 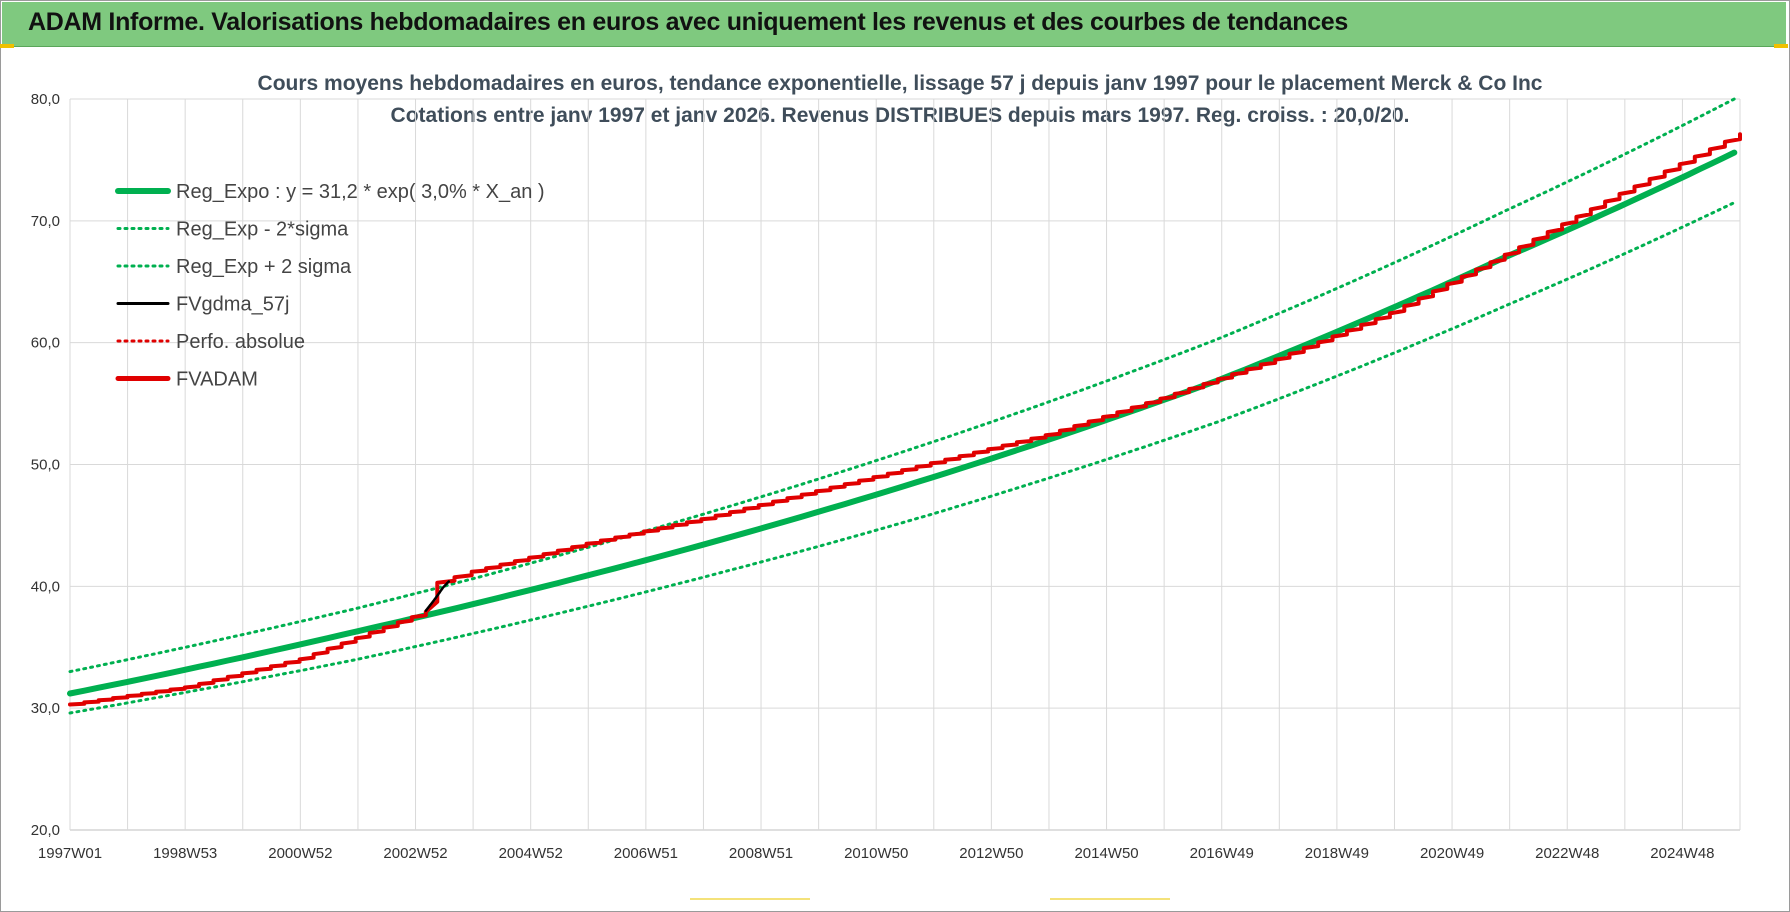 I want to click on x-tick-label: 1997W01, so click(x=70, y=853).